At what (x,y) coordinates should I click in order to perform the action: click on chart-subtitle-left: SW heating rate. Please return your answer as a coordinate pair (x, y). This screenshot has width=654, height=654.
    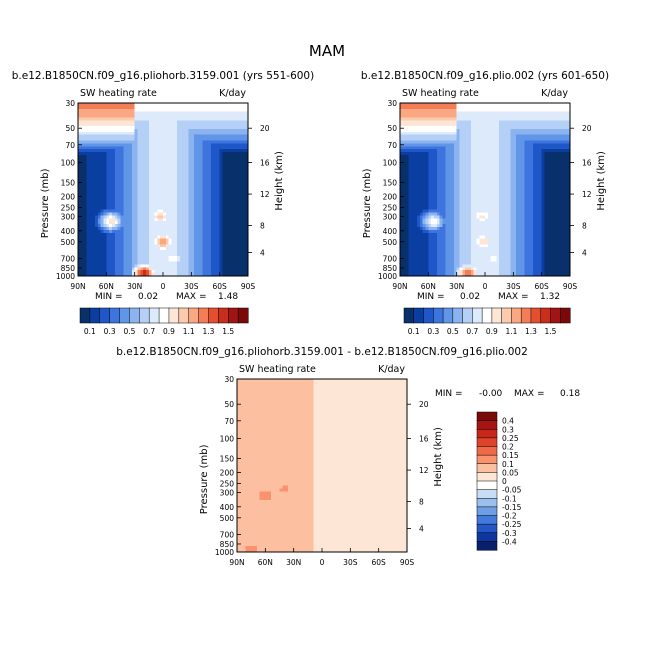
    Looking at the image, I should click on (118, 93).